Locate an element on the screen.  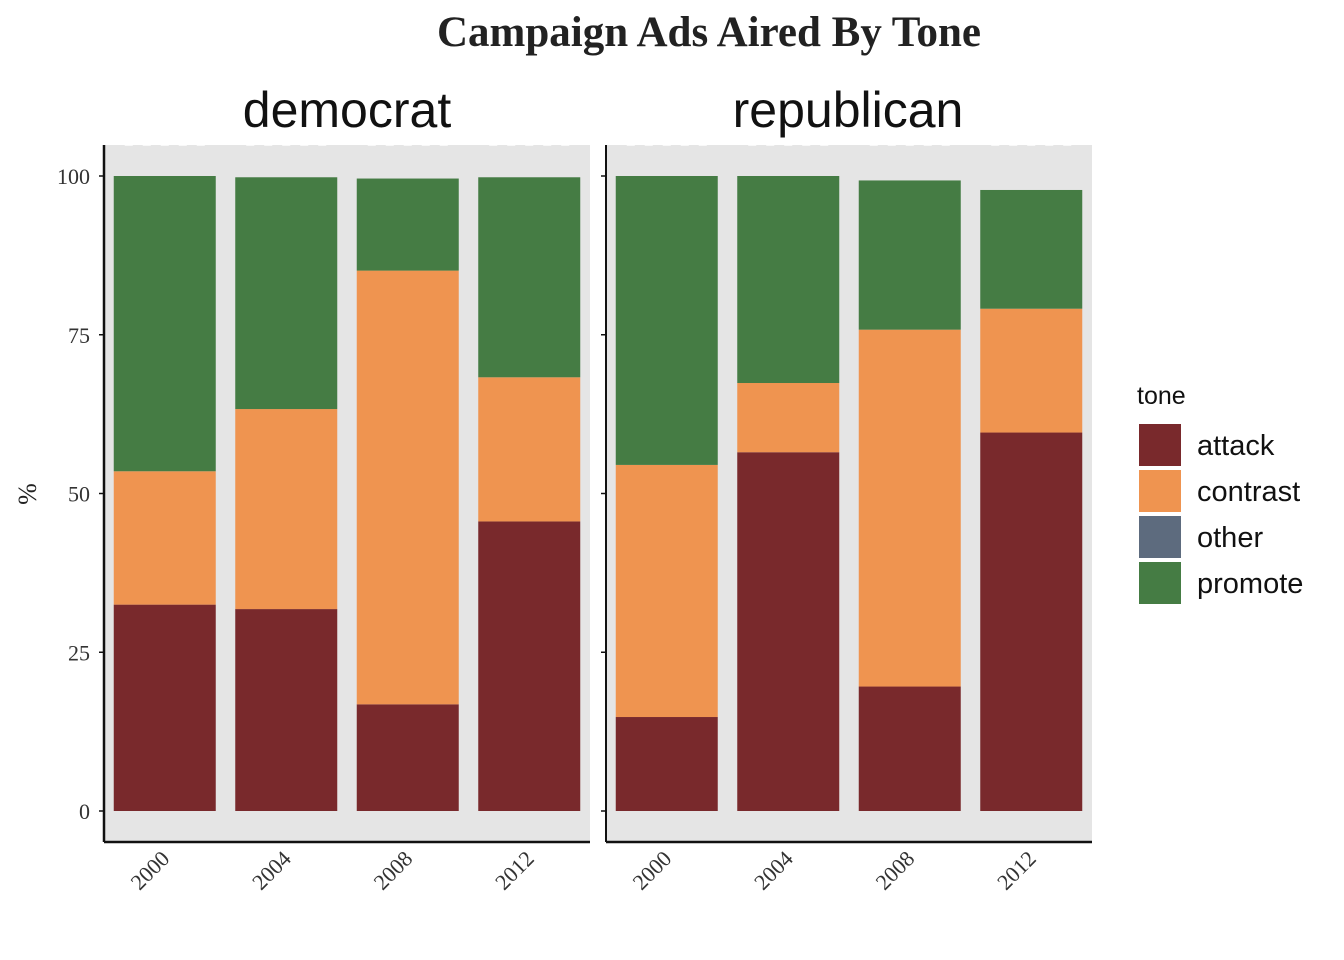
bar-democrat-2000-contrast is located at coordinates (164, 538).